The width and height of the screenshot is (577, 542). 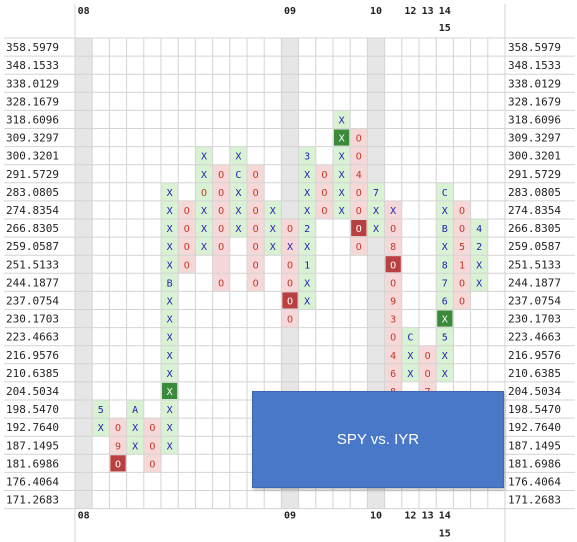 What do you see at coordinates (534, 373) in the screenshot?
I see `y-tick-label: 210.6385` at bounding box center [534, 373].